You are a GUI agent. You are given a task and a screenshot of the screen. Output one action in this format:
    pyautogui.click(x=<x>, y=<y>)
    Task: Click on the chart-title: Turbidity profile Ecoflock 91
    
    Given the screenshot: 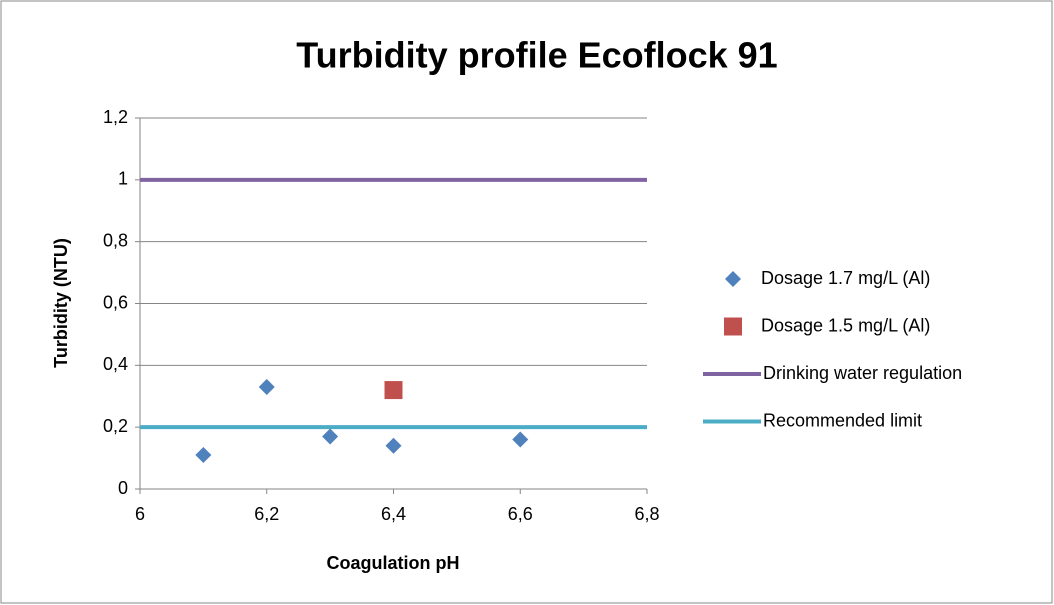 What is the action you would take?
    pyautogui.click(x=536, y=55)
    